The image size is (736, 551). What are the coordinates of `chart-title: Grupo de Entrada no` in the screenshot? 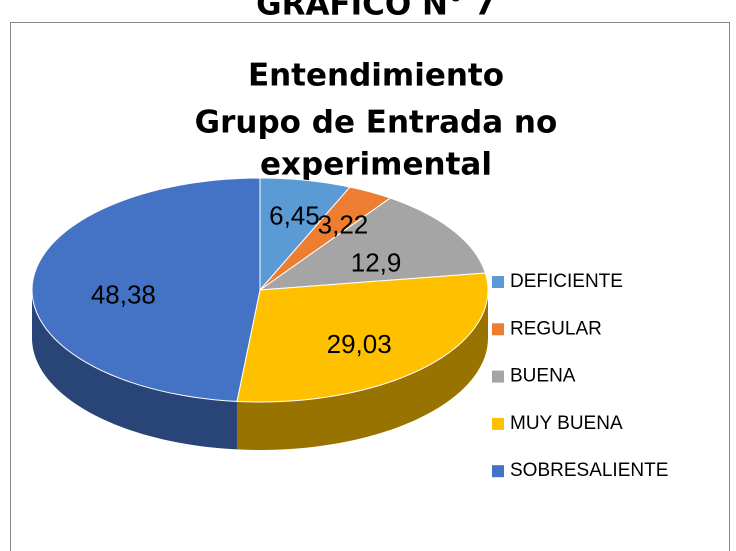 It's located at (376, 123).